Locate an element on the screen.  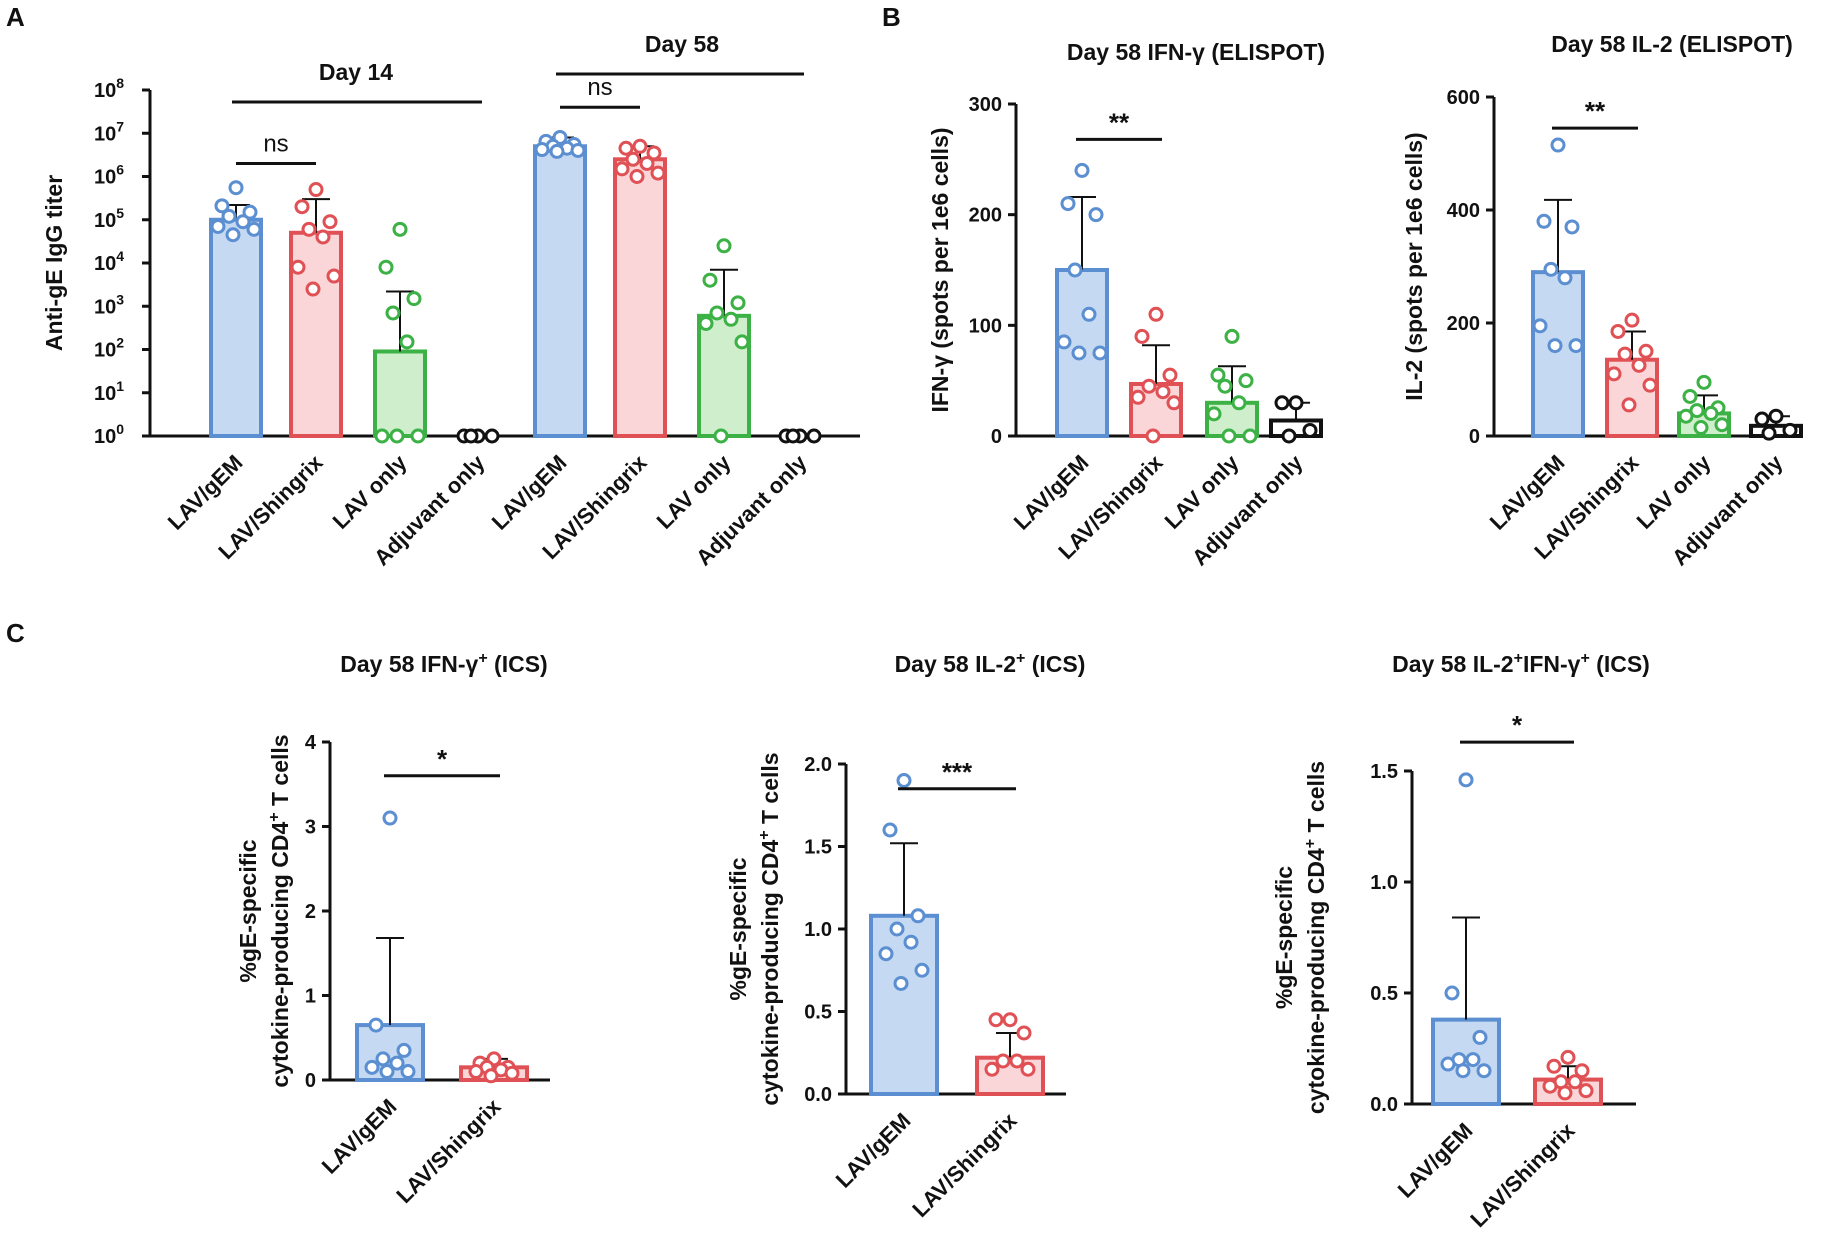
c2-title-main: Day 58 IL-2 is located at coordinates (955, 664).